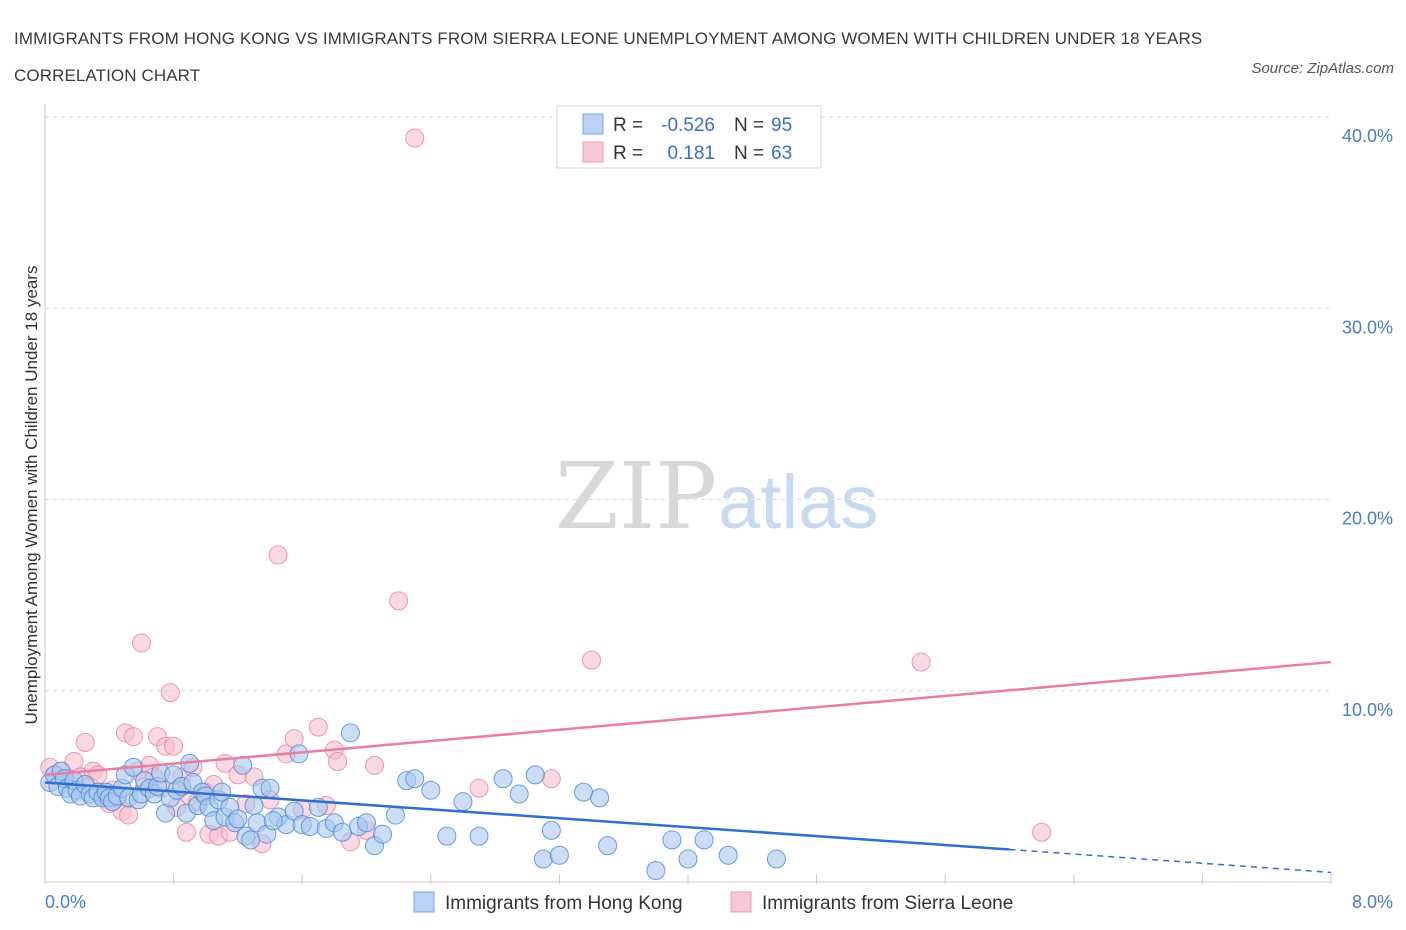 The width and height of the screenshot is (1406, 930). I want to click on watermark-zip: ZIP, so click(636, 496).